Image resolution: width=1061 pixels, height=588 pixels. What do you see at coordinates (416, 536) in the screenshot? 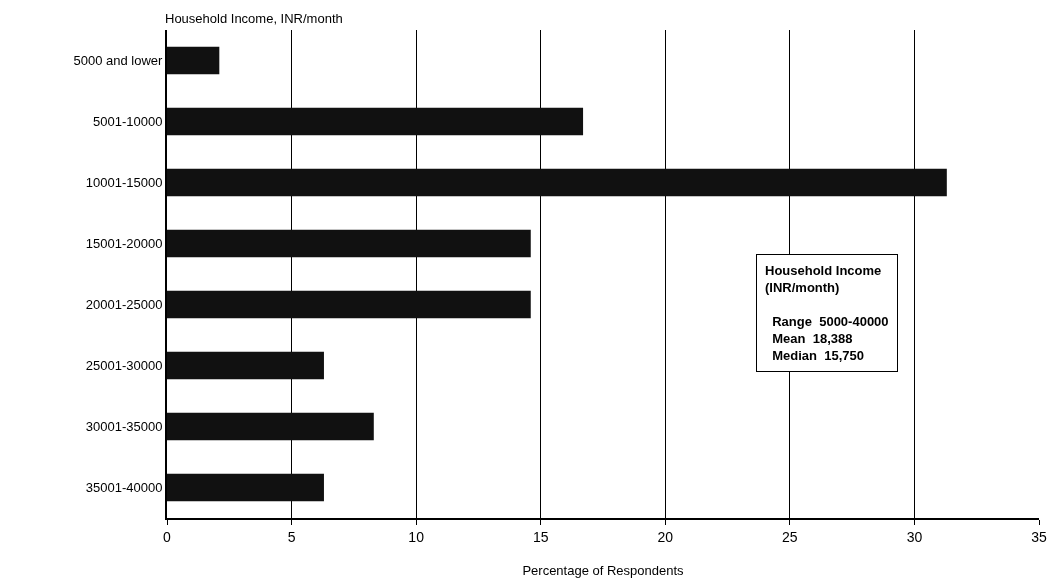
I see `x-tick-label: 10` at bounding box center [416, 536].